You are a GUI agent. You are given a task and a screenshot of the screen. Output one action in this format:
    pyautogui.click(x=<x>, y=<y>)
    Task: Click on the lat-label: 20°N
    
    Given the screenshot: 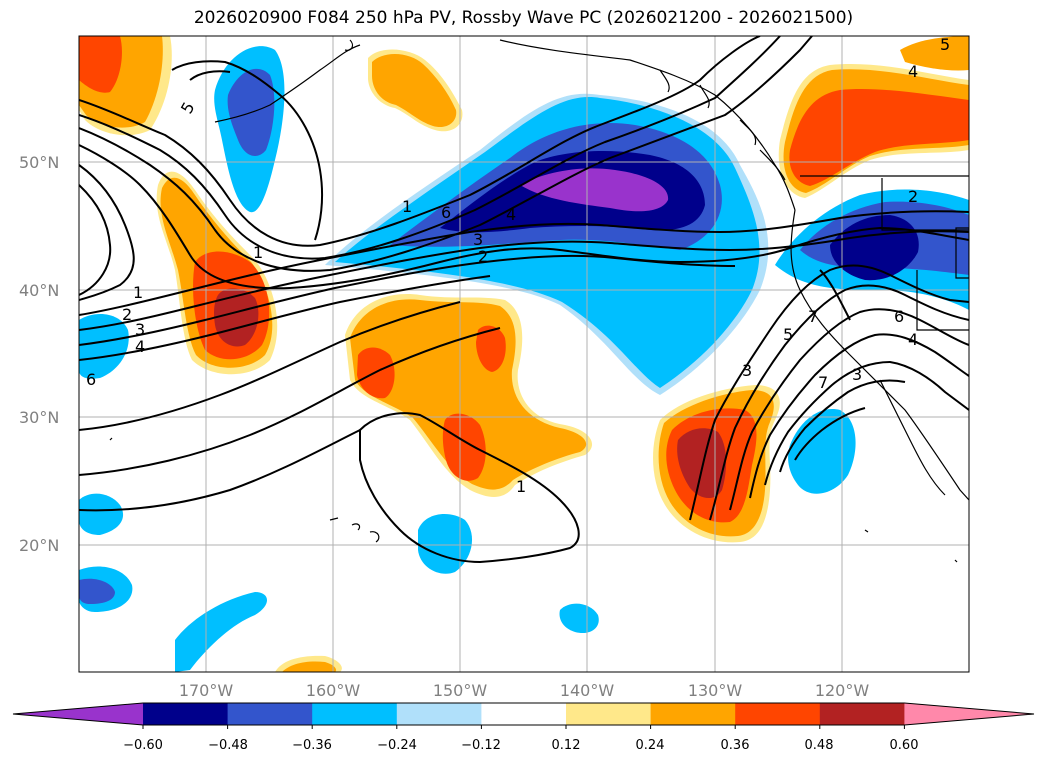 What is the action you would take?
    pyautogui.click(x=39, y=545)
    